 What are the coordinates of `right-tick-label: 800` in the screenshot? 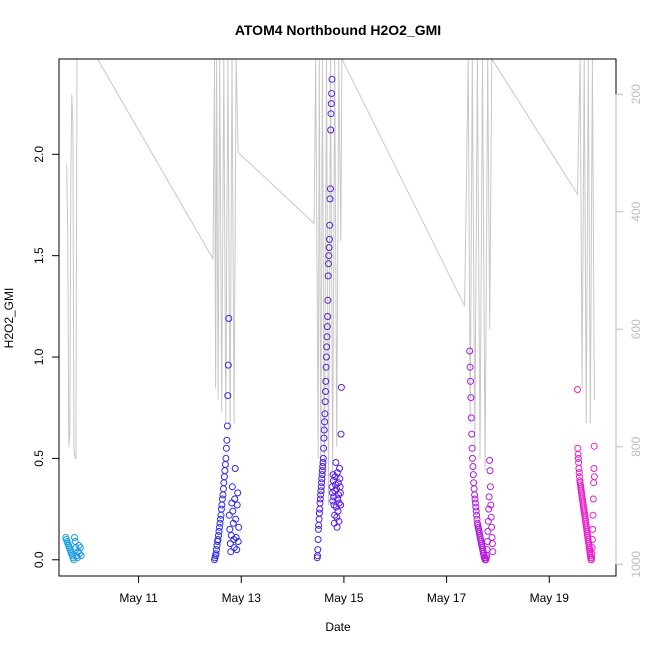 It's located at (636, 446).